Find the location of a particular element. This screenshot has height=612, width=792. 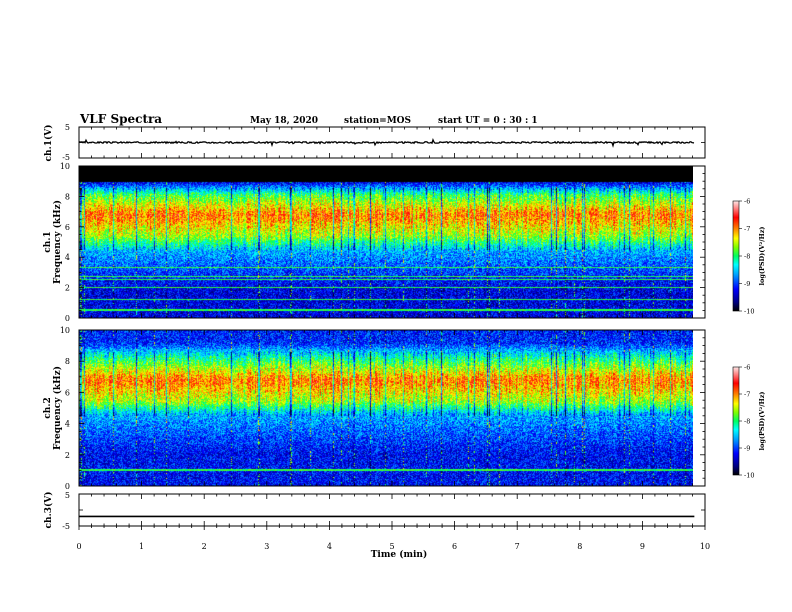

time-tick-label: 0 is located at coordinates (78, 546).